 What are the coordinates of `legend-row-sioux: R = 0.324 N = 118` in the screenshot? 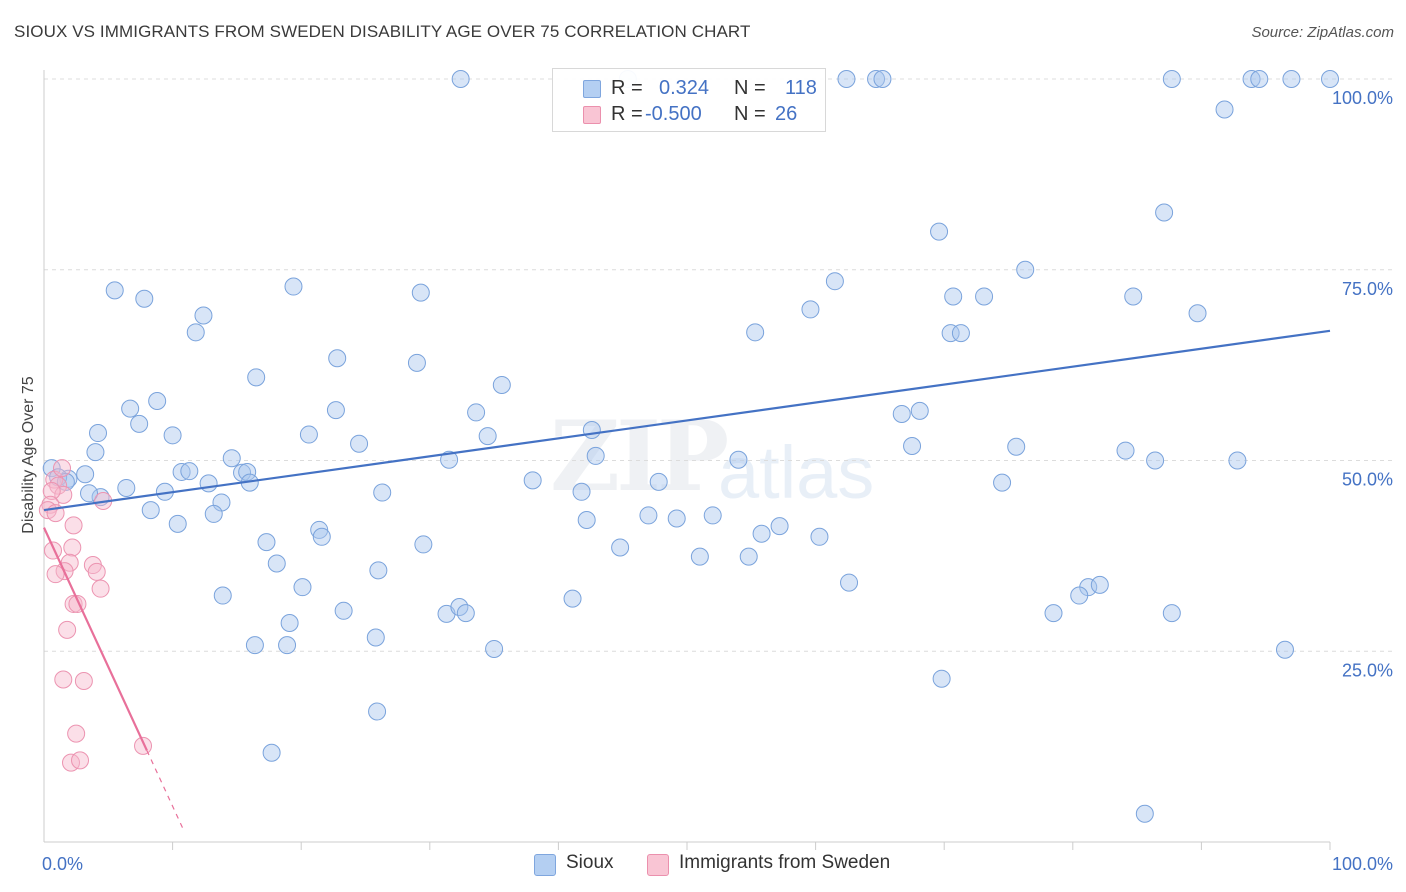 It's located at (689, 89).